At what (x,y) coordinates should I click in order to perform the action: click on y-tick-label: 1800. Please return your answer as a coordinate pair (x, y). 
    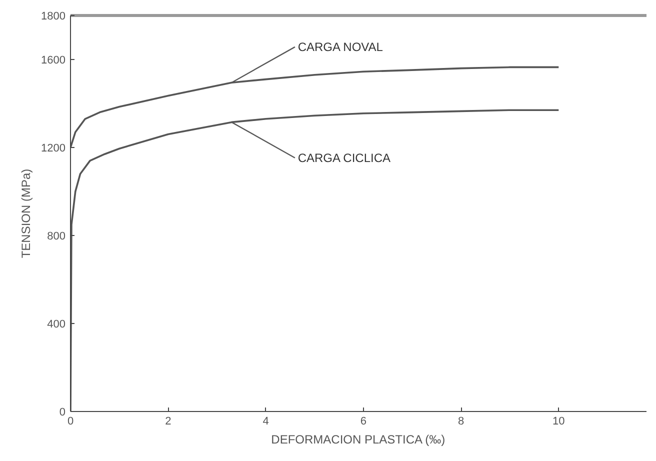
    Looking at the image, I should click on (53, 16).